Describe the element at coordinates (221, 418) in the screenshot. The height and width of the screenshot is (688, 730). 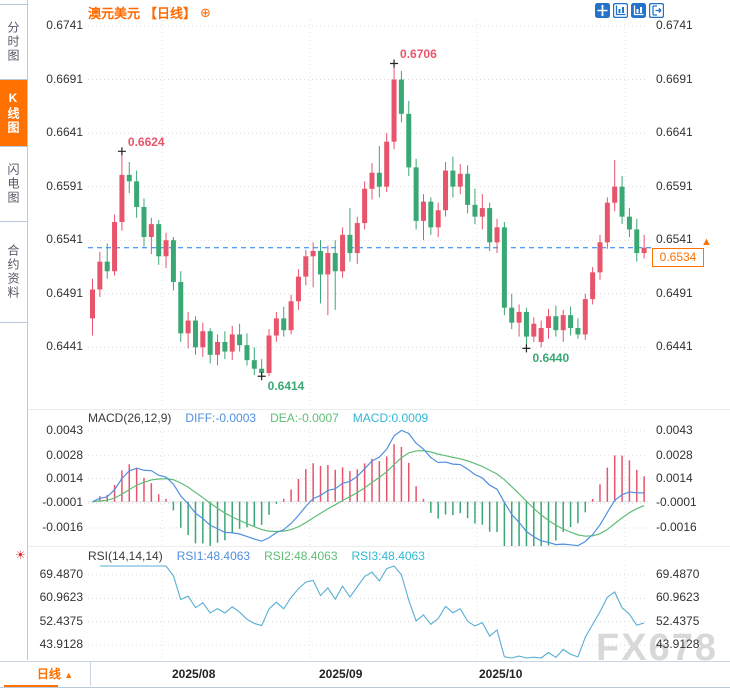
I see `macd-diff-value: DIFF:-0.0003` at that location.